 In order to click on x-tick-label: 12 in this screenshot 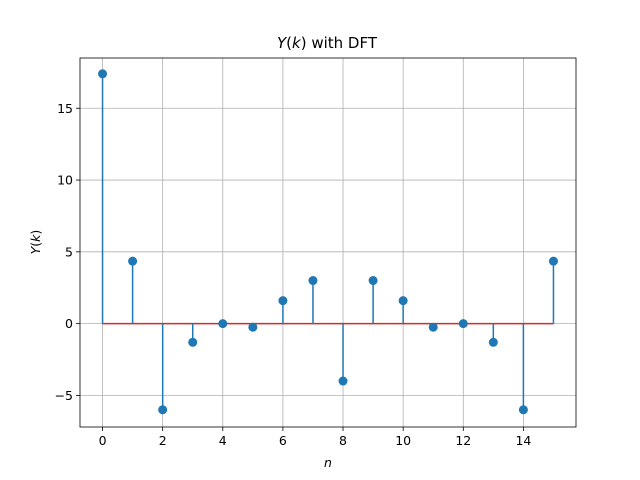, I will do `click(463, 440)`.